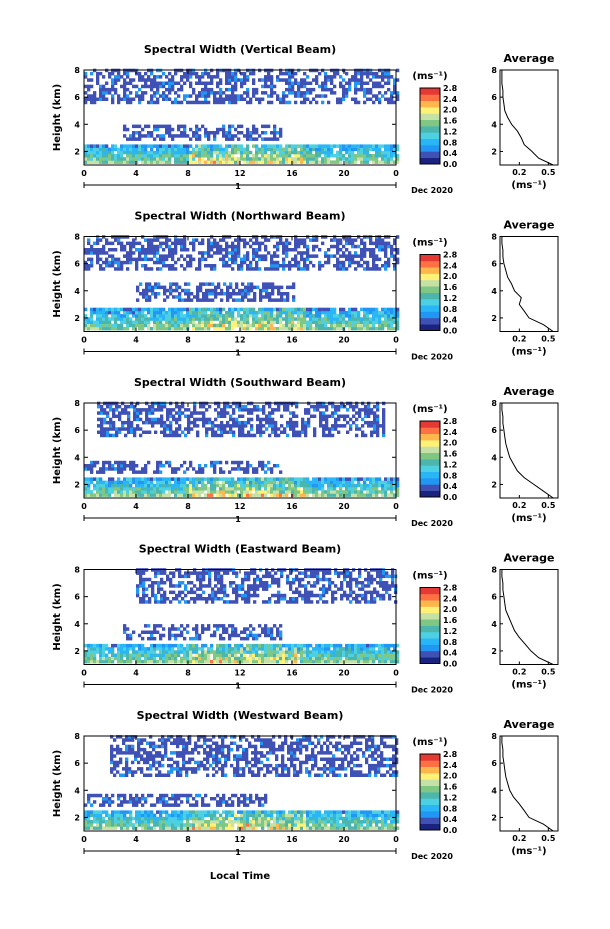  Describe the element at coordinates (429, 243) in the screenshot. I see `colorbar-unit: (ms⁻¹)` at that location.